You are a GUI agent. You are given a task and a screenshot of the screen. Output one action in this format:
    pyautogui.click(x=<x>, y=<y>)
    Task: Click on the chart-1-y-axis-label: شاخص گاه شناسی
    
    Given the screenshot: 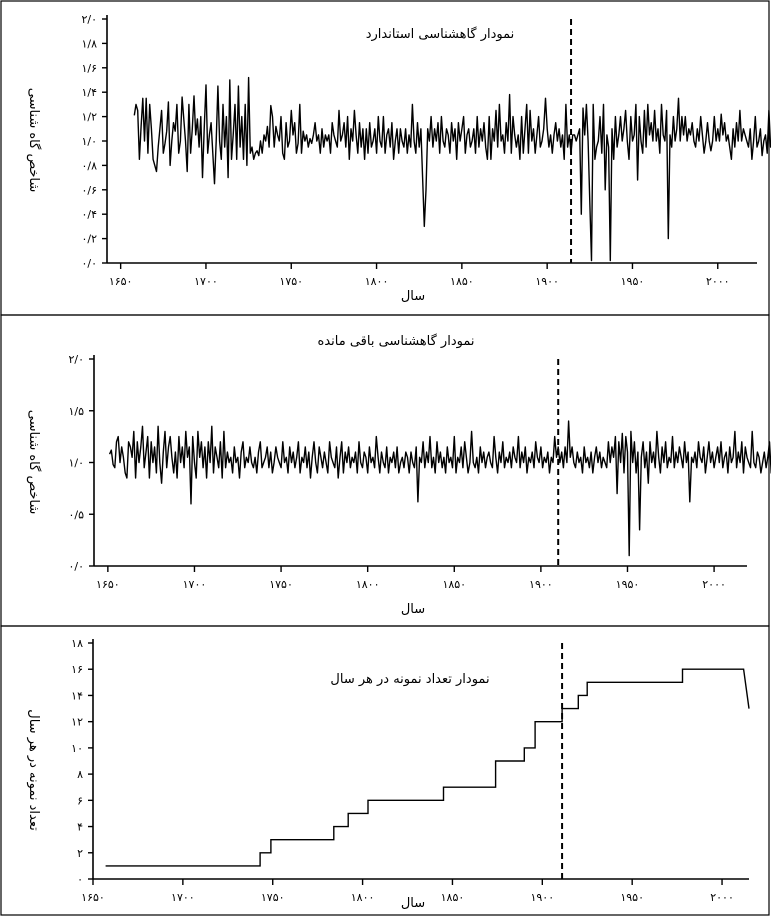 What is the action you would take?
    pyautogui.click(x=34, y=140)
    